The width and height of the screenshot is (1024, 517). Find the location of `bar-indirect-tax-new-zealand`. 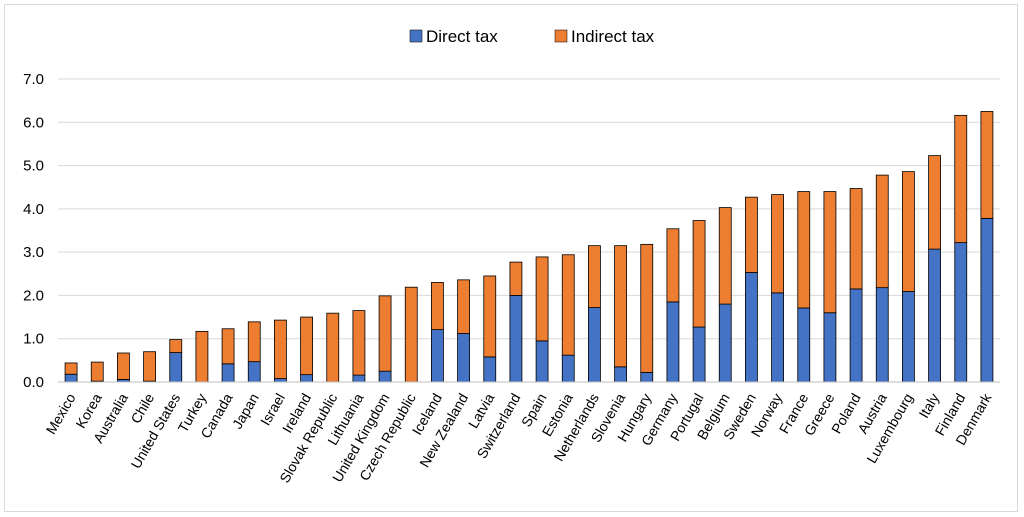

bar-indirect-tax-new-zealand is located at coordinates (463, 306).